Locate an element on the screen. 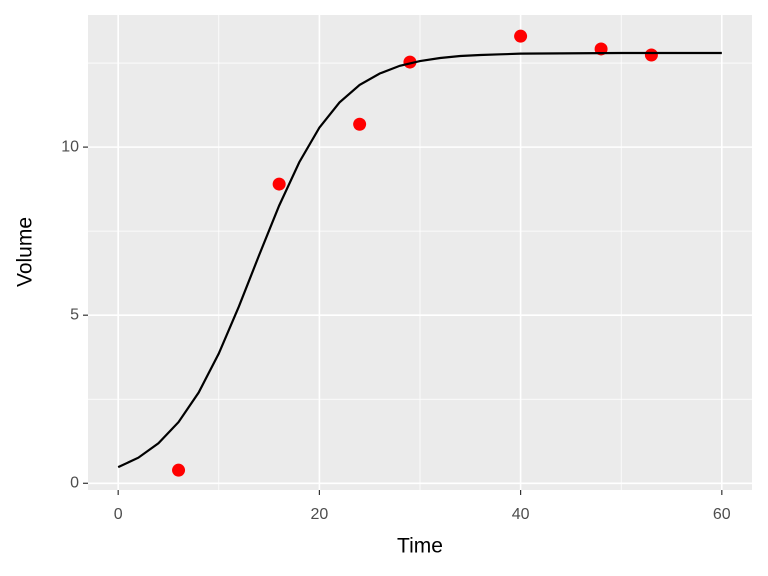 The width and height of the screenshot is (768, 576). x-tick-label: 20 is located at coordinates (319, 514).